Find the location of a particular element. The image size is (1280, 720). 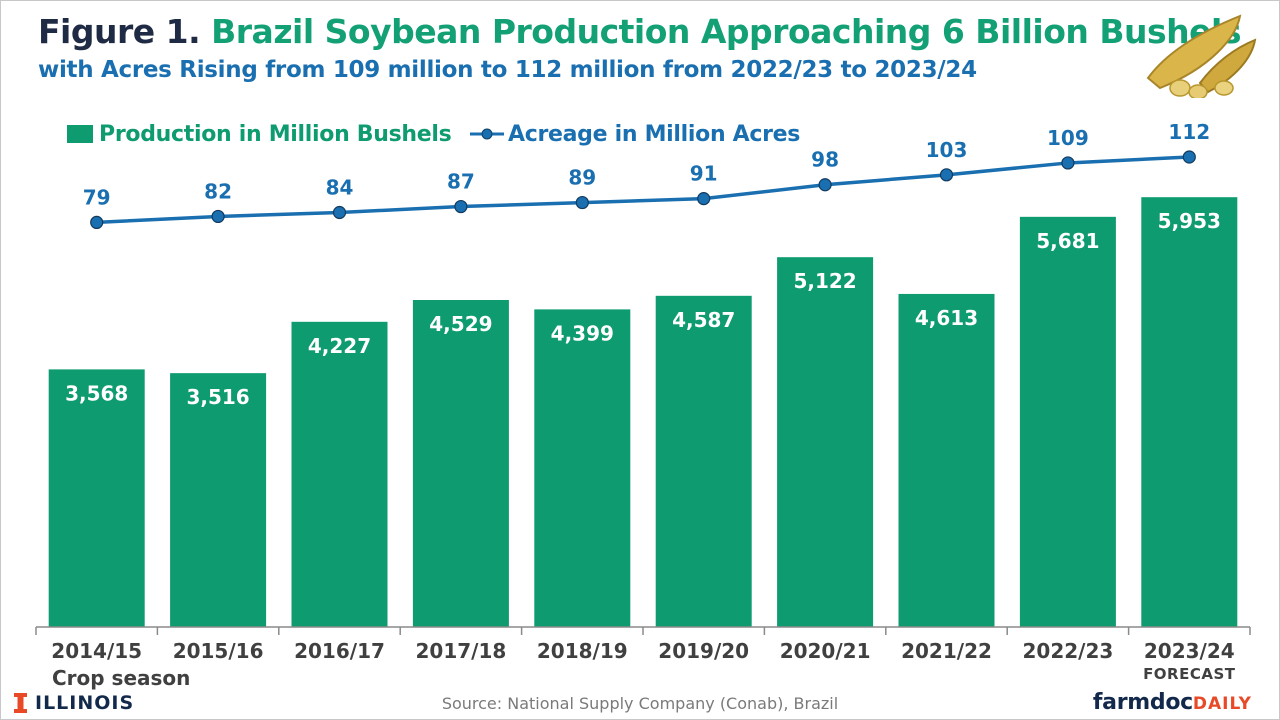

production-value-label: 5,953 is located at coordinates (1189, 221).